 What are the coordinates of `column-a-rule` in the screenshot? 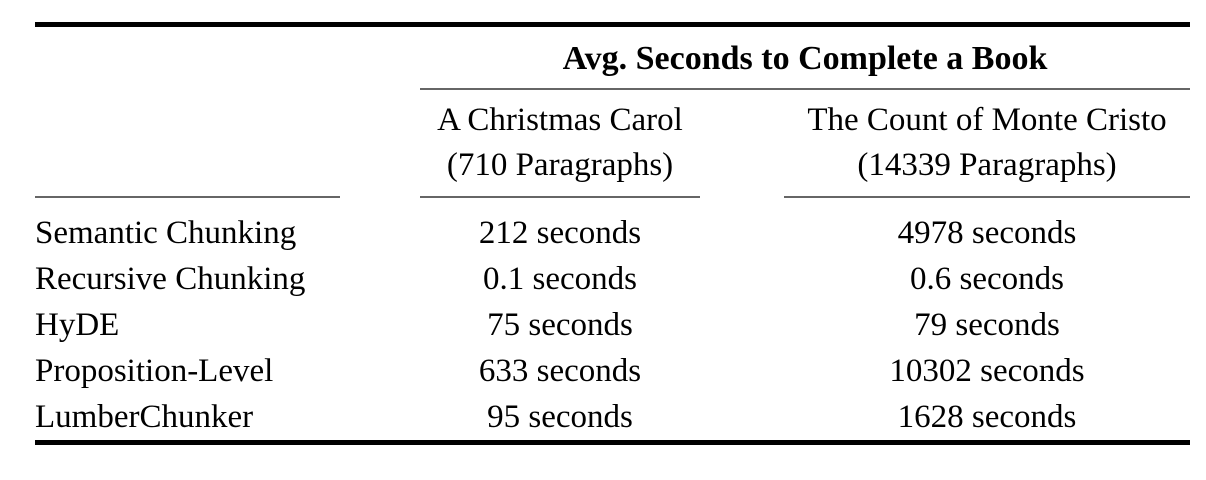 It's located at (560, 197).